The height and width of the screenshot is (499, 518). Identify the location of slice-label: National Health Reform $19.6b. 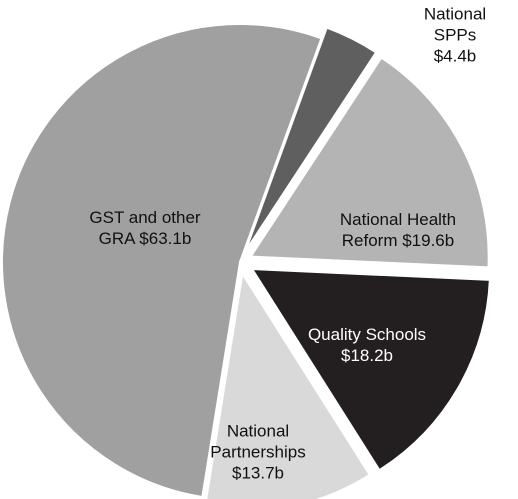
(398, 230).